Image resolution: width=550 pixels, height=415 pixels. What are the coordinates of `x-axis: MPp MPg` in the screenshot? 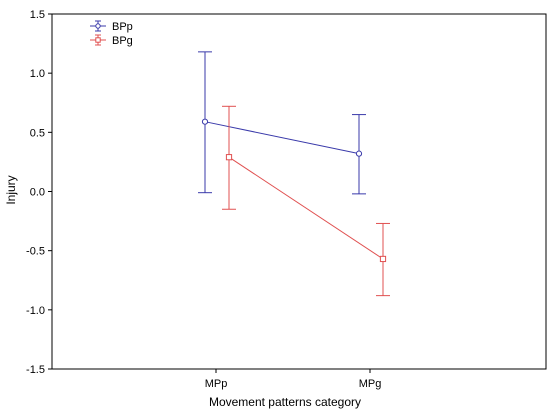 It's located at (293, 379).